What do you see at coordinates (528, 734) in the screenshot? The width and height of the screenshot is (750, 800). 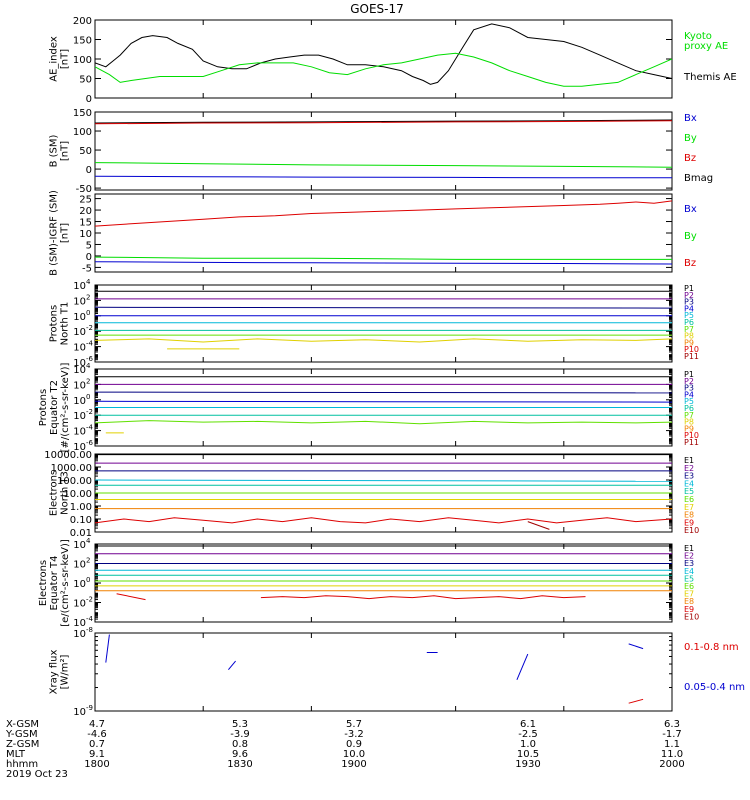 I see `x-row-value: -2.5` at bounding box center [528, 734].